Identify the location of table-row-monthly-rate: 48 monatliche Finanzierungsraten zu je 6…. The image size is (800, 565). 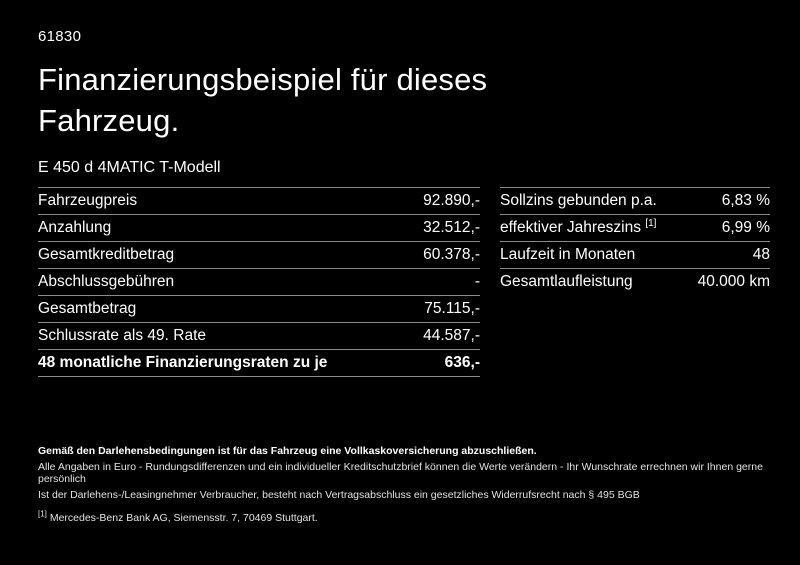
(259, 363).